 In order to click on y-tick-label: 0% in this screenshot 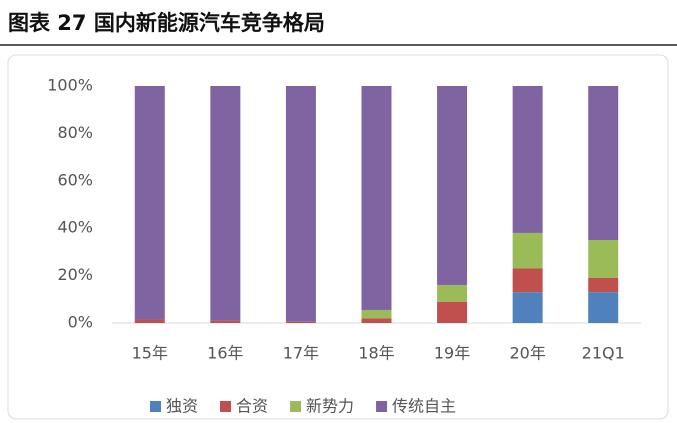, I will do `click(80, 322)`.